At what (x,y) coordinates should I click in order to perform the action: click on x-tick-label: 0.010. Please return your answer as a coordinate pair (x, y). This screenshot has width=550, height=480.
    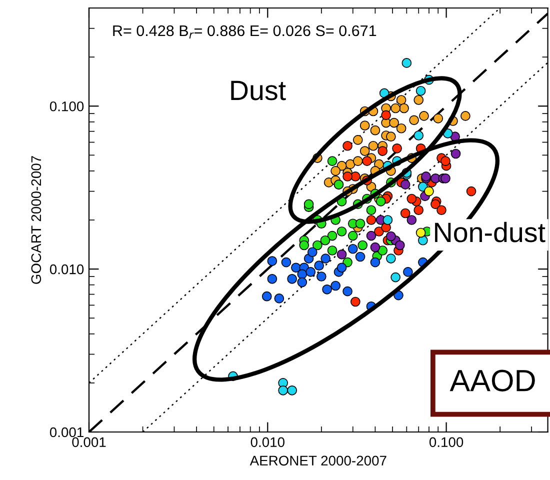
    Looking at the image, I should click on (267, 442).